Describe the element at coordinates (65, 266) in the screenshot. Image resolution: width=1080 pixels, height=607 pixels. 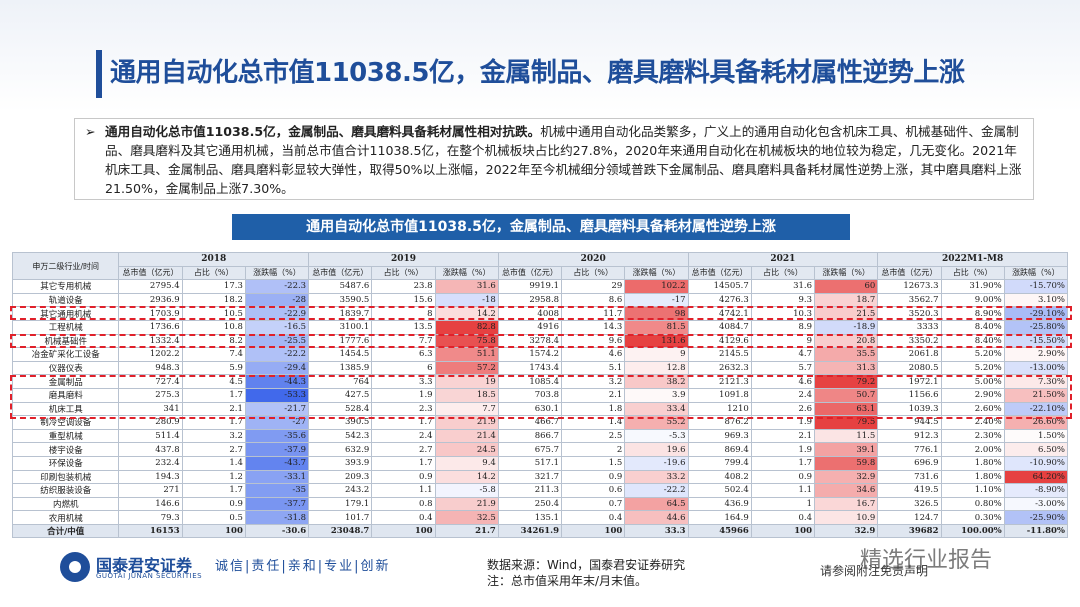
I see `corner-header: 申万二级行业/时间` at that location.